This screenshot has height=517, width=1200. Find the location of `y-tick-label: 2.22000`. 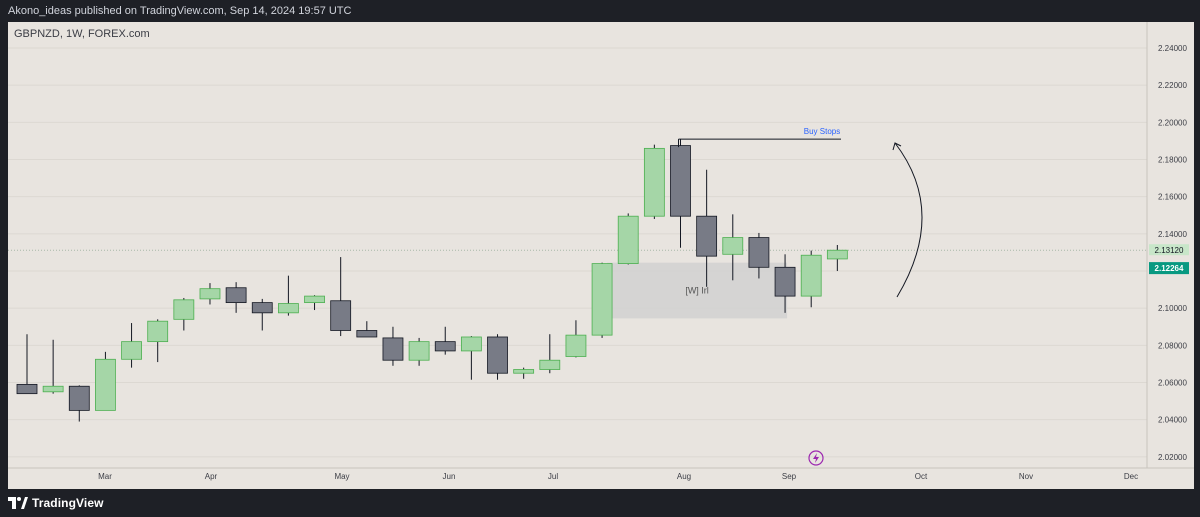

y-tick-label: 2.22000 is located at coordinates (1172, 85).